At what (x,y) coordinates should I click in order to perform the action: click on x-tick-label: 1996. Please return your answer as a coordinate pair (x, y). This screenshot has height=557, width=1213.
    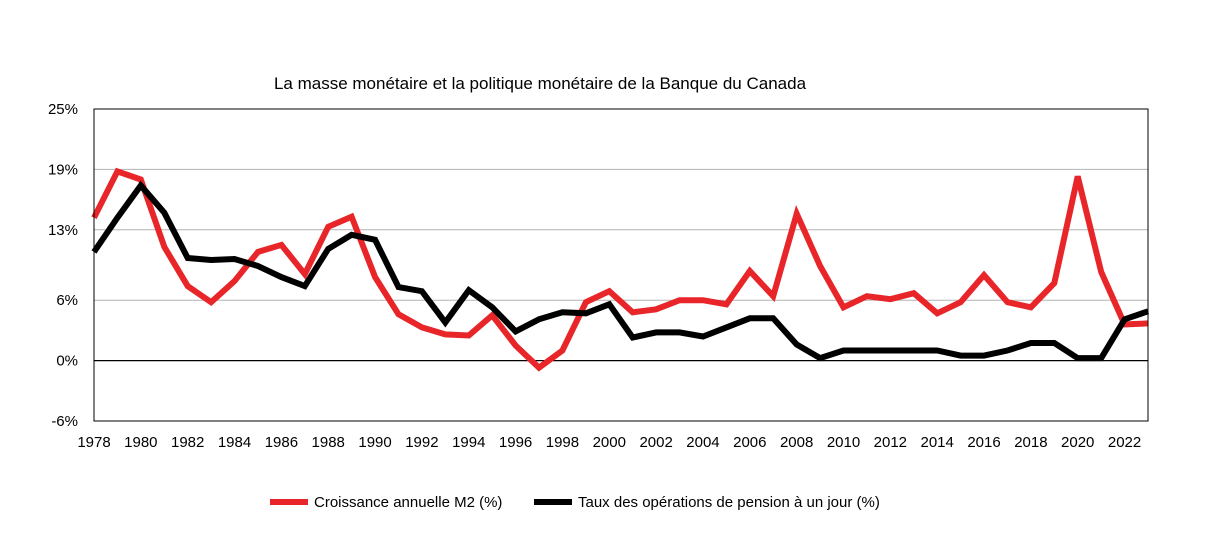
    Looking at the image, I should click on (515, 442).